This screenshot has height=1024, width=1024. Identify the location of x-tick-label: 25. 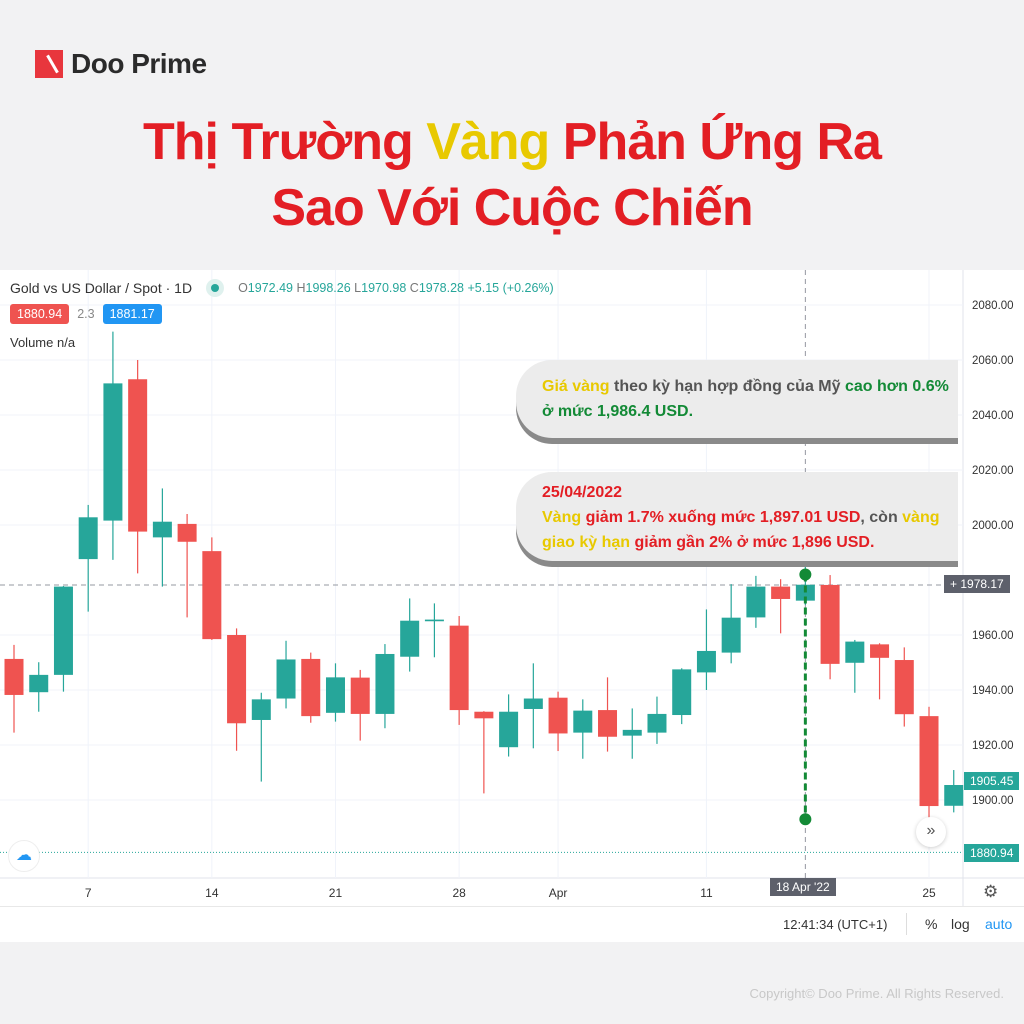
(929, 893).